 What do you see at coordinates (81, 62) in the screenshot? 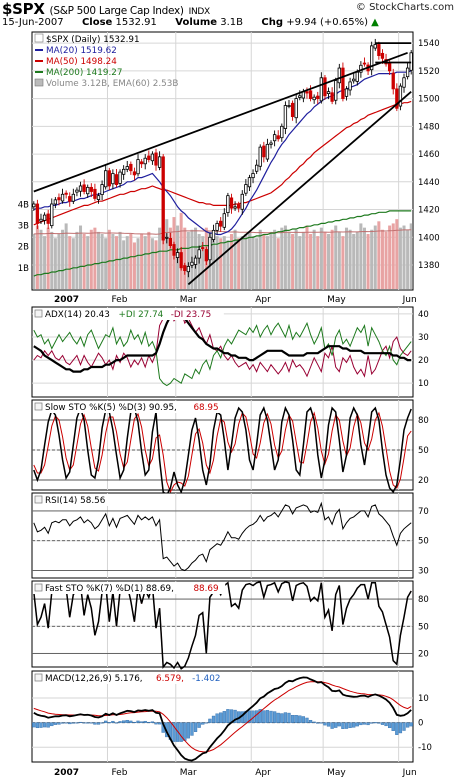
I see `price-legend-2: MA(50) 1498.24` at bounding box center [81, 62].